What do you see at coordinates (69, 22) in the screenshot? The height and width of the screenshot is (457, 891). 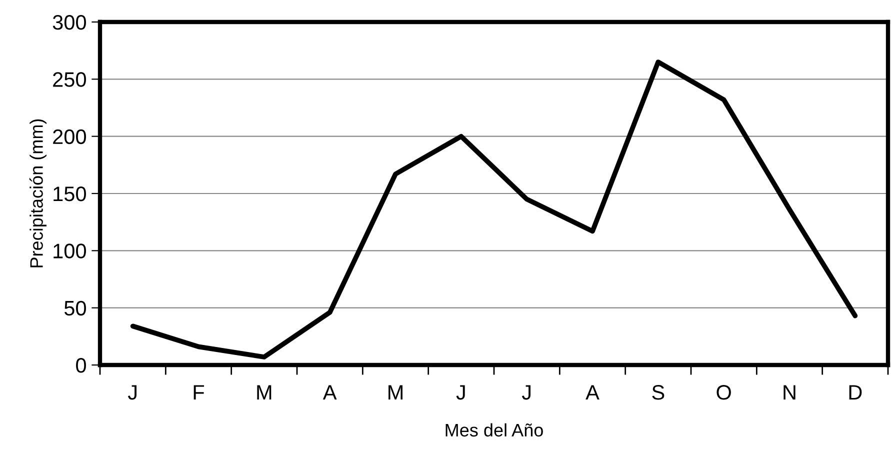 I see `y-tick-label: 300` at bounding box center [69, 22].